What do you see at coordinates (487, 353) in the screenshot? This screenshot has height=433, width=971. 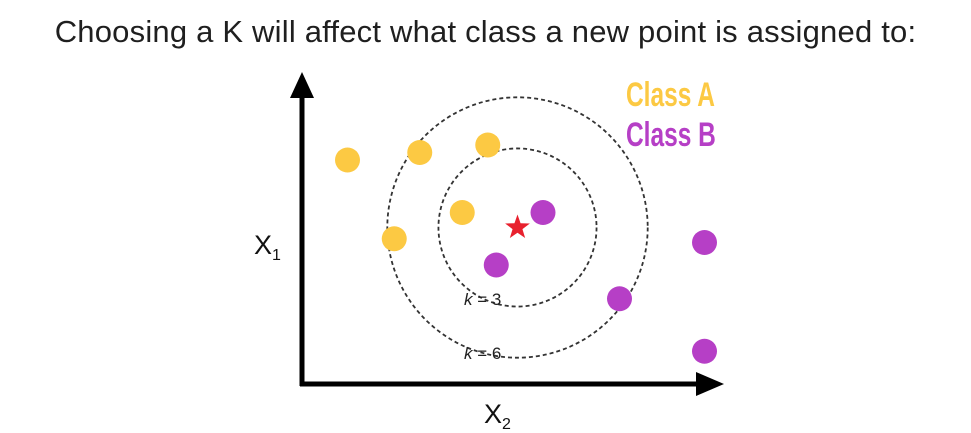 I see `k6-label-value: = 6` at bounding box center [487, 353].